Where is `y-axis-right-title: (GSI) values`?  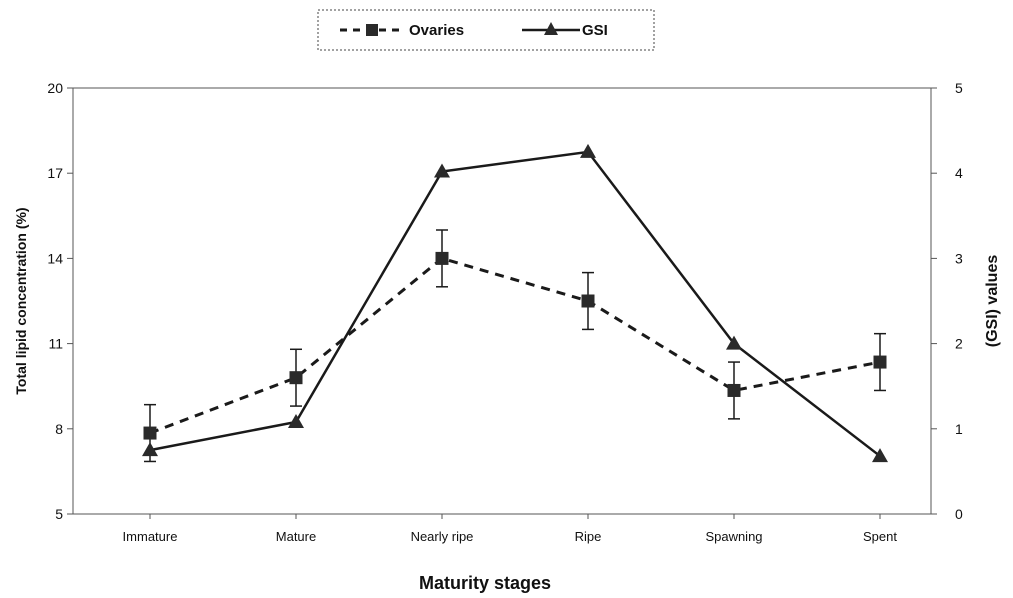
y-axis-right-title: (GSI) values is located at coordinates (992, 301).